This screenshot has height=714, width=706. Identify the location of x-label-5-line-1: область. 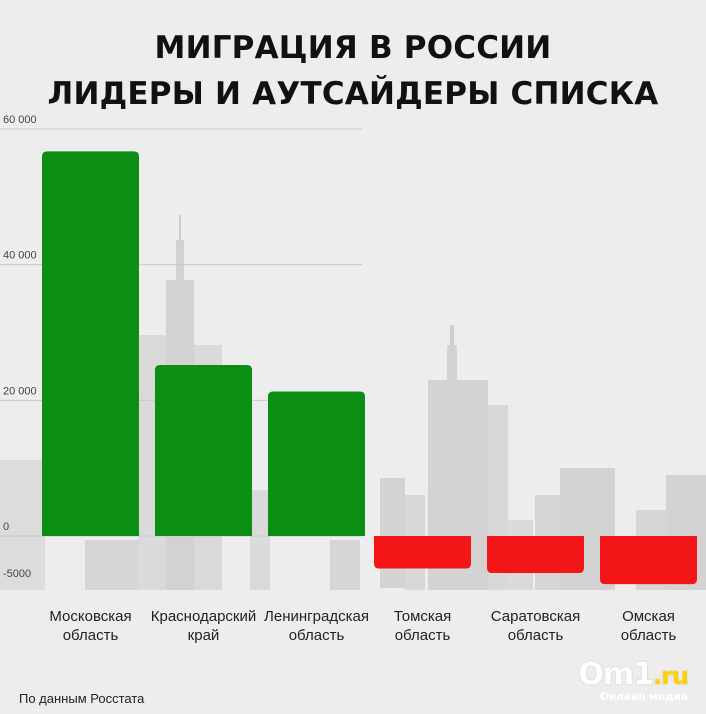
(649, 635).